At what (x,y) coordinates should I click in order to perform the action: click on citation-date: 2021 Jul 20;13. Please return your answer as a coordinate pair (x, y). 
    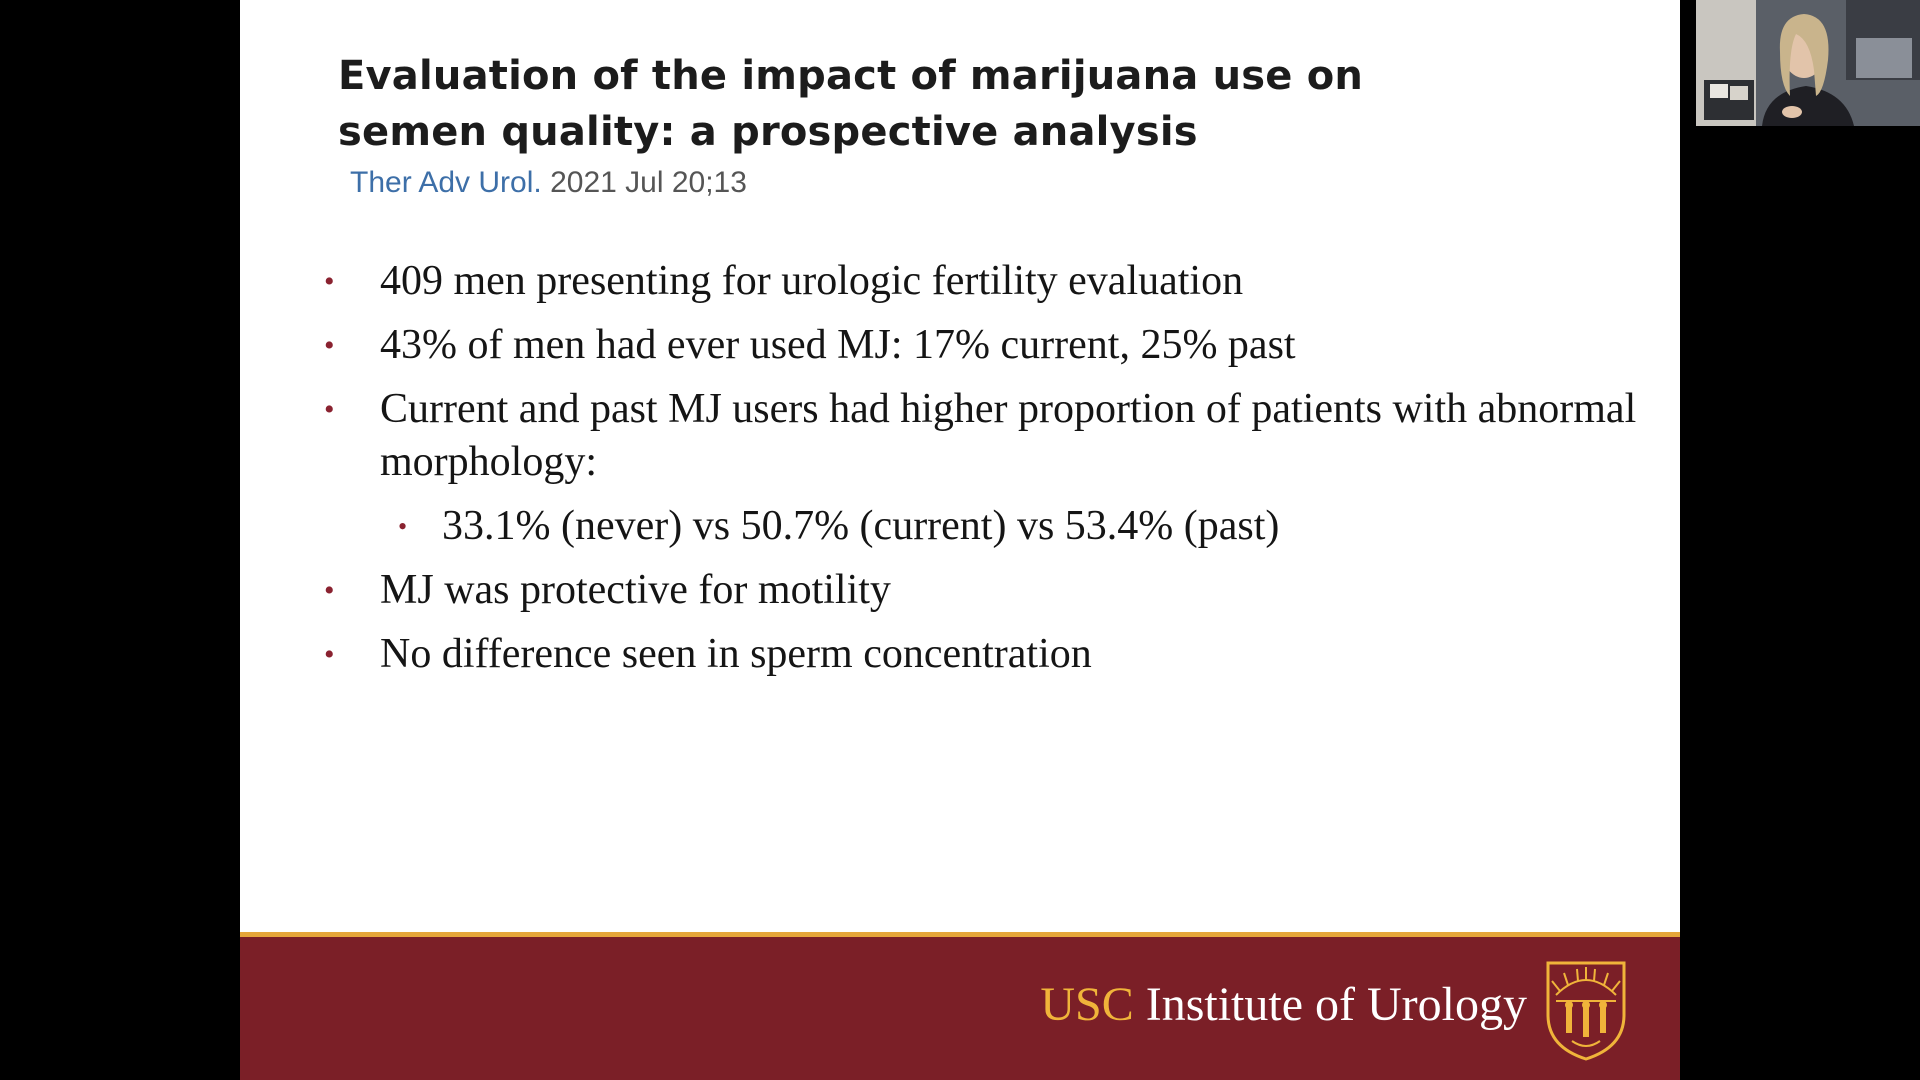
    Looking at the image, I should click on (648, 182).